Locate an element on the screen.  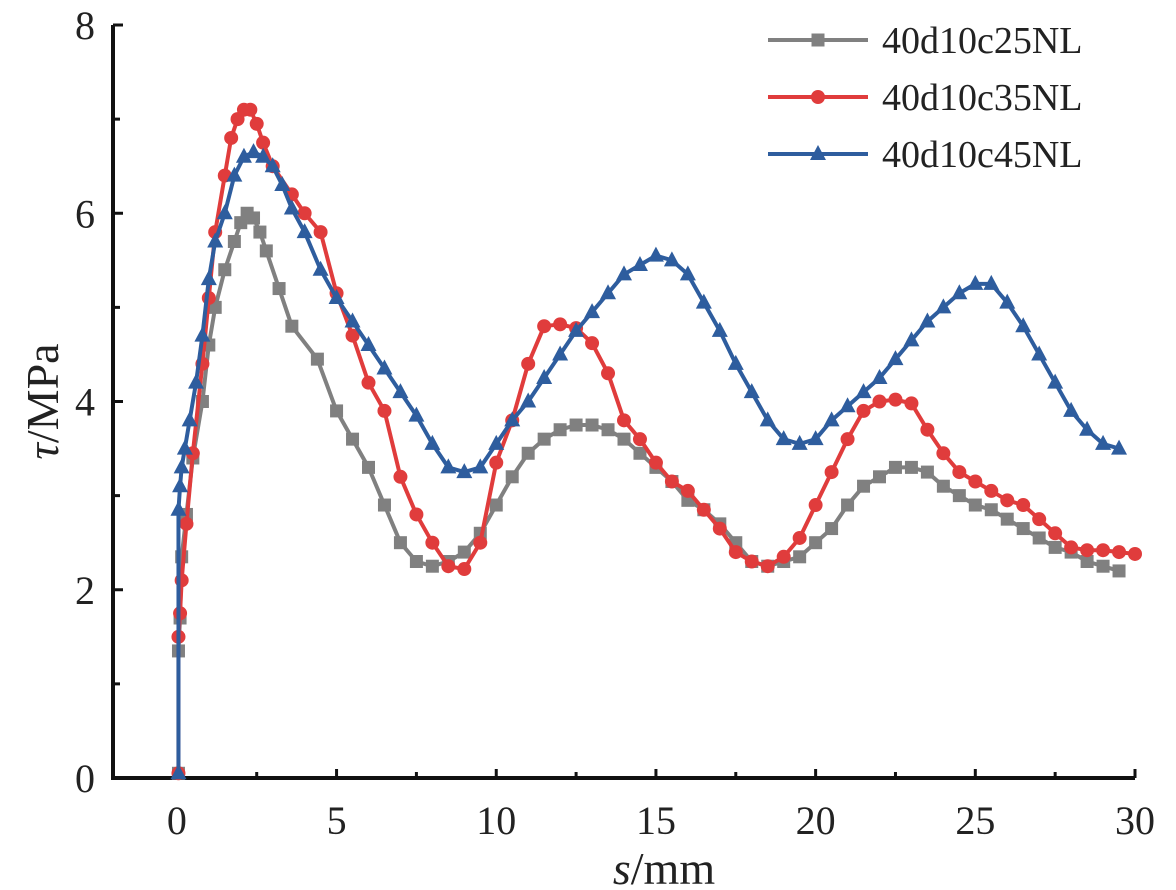
legend-item: 40d10c35NL is located at coordinates (925, 98).